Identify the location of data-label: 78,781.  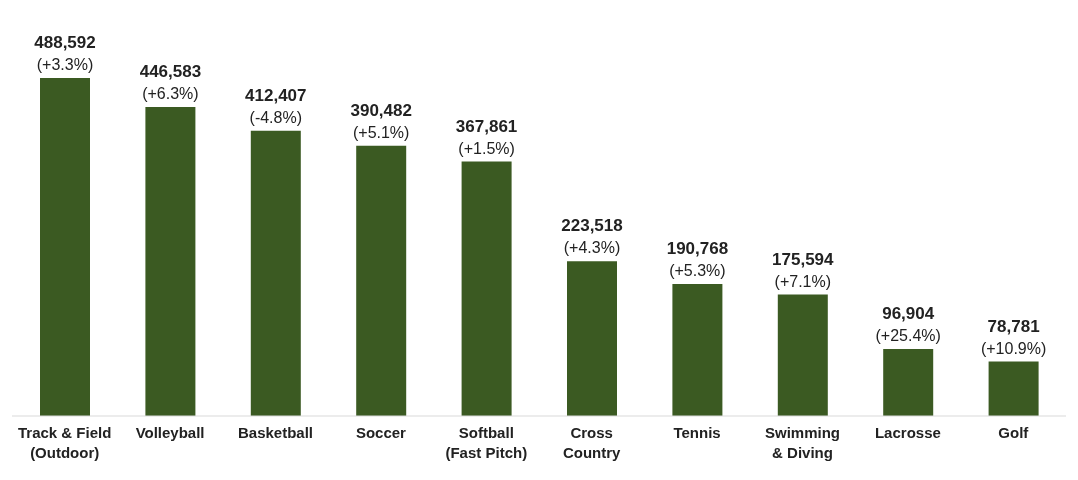
(1013, 326).